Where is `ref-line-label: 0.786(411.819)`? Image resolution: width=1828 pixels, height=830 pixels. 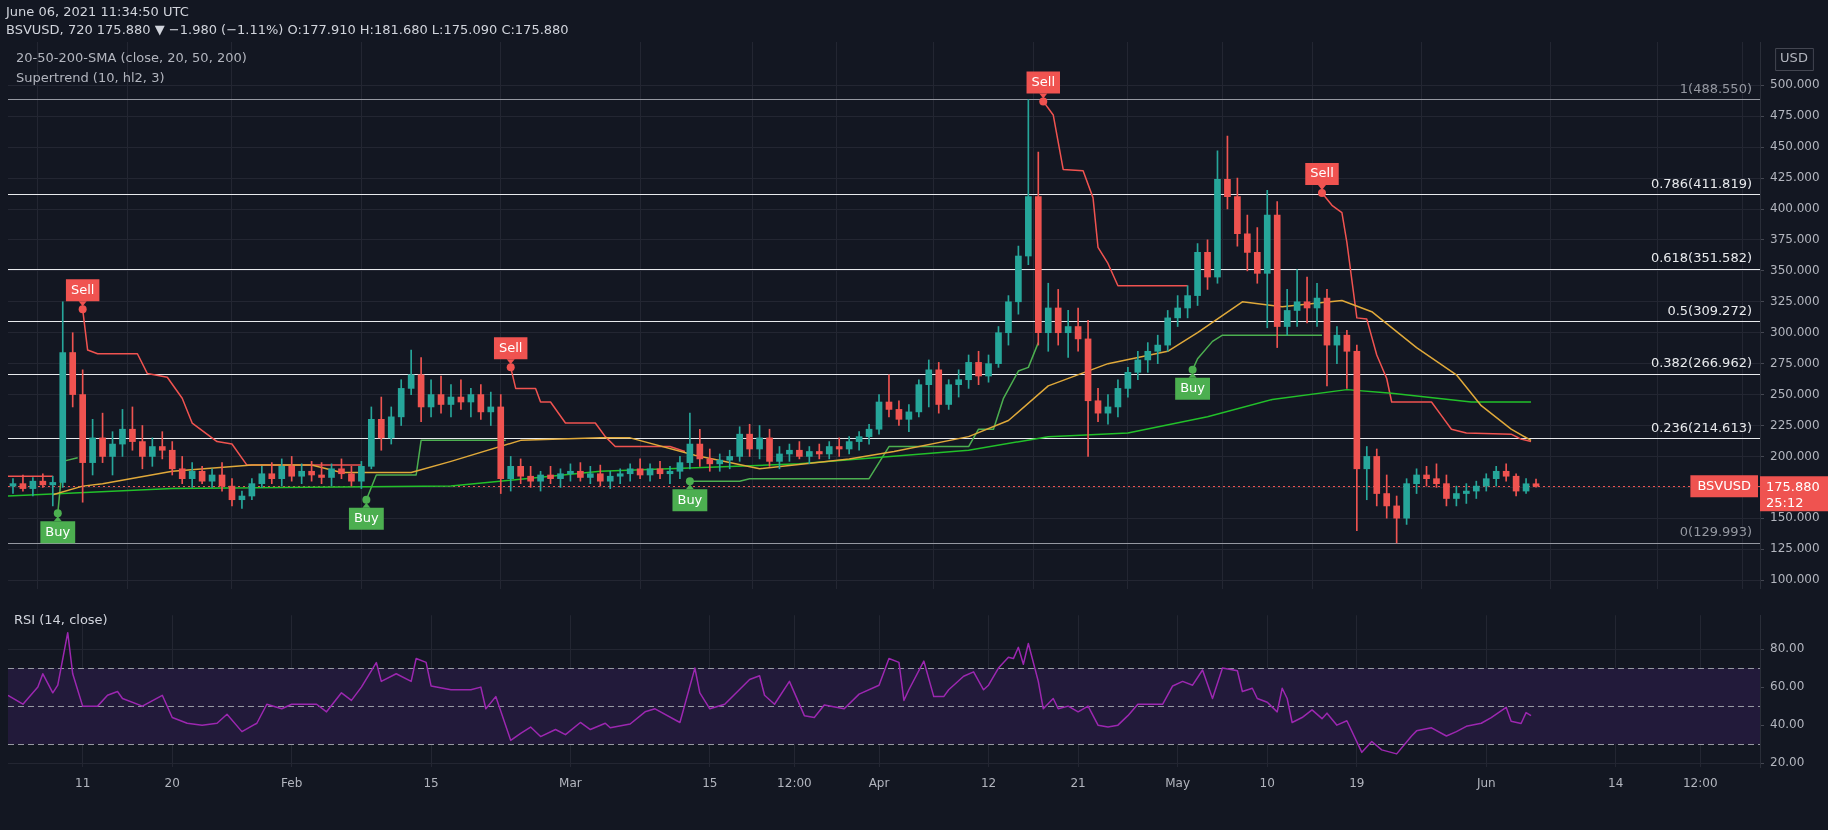
ref-line-label: 0.786(411.819) is located at coordinates (1701, 183).